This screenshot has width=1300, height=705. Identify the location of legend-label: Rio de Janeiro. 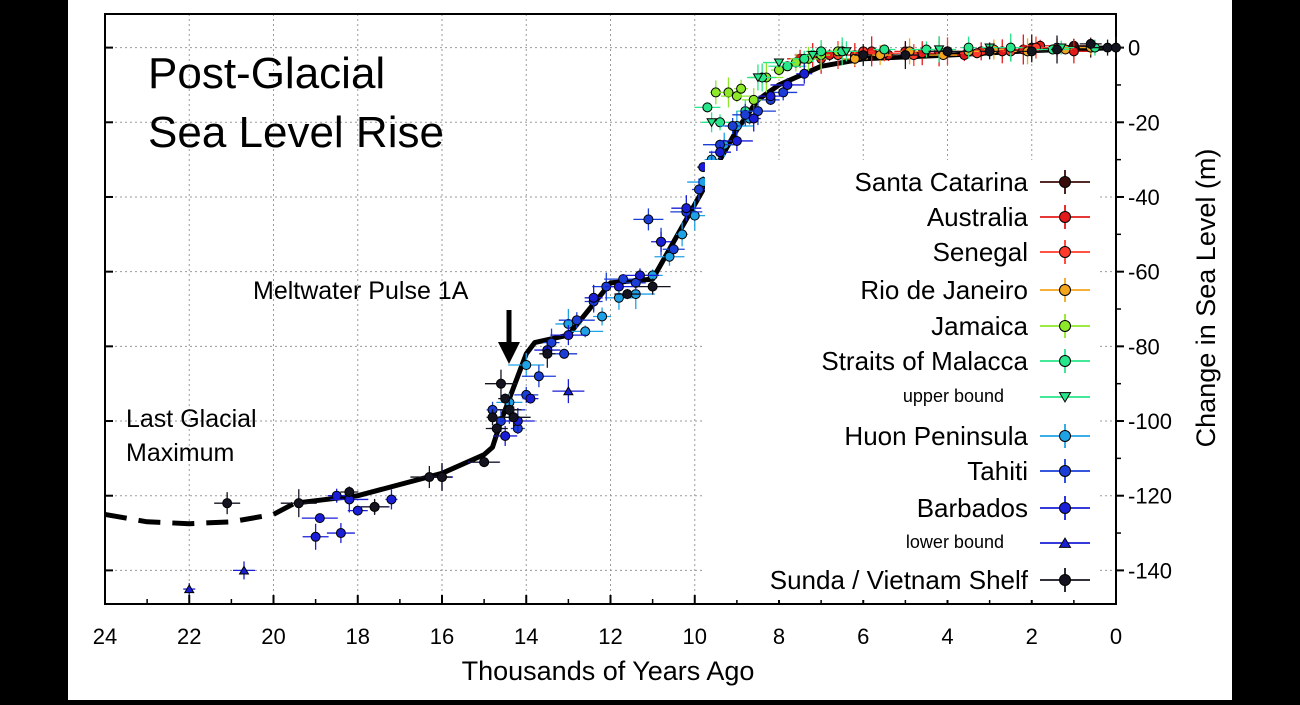
(944, 290).